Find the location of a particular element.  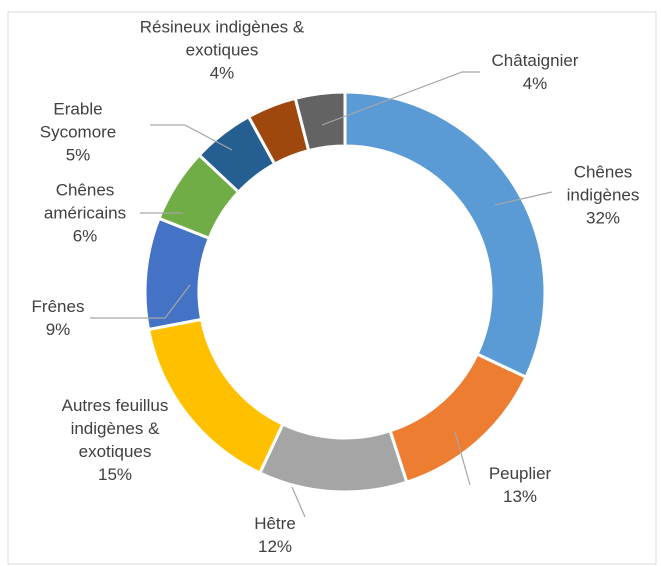

data-label: Résineux indigènes & exotiques 4% is located at coordinates (222, 50).